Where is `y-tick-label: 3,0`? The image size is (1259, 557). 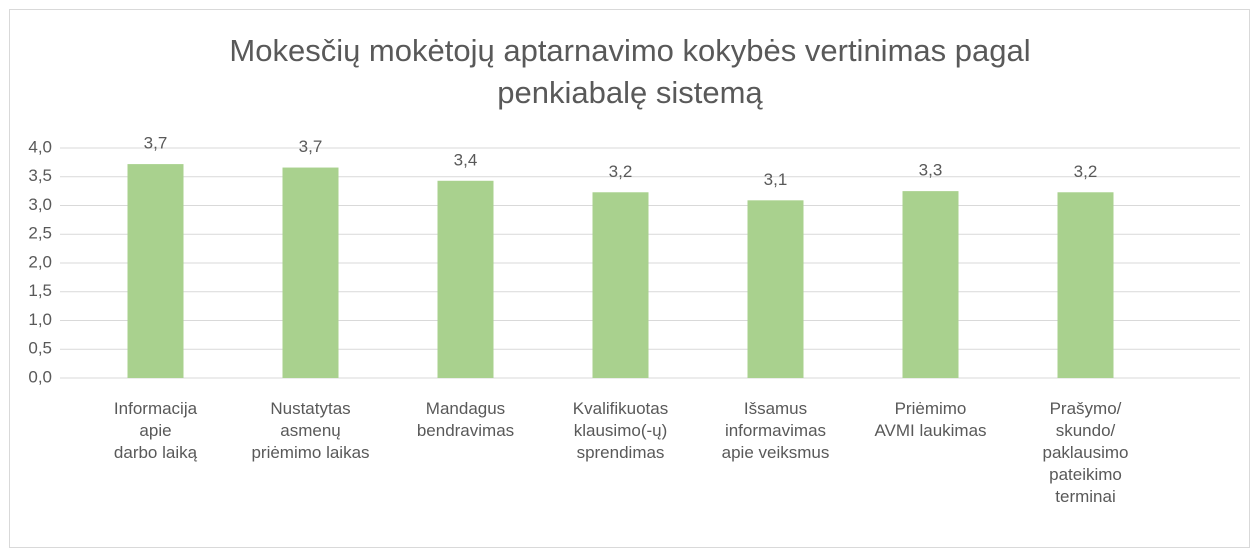 y-tick-label: 3,0 is located at coordinates (40, 204).